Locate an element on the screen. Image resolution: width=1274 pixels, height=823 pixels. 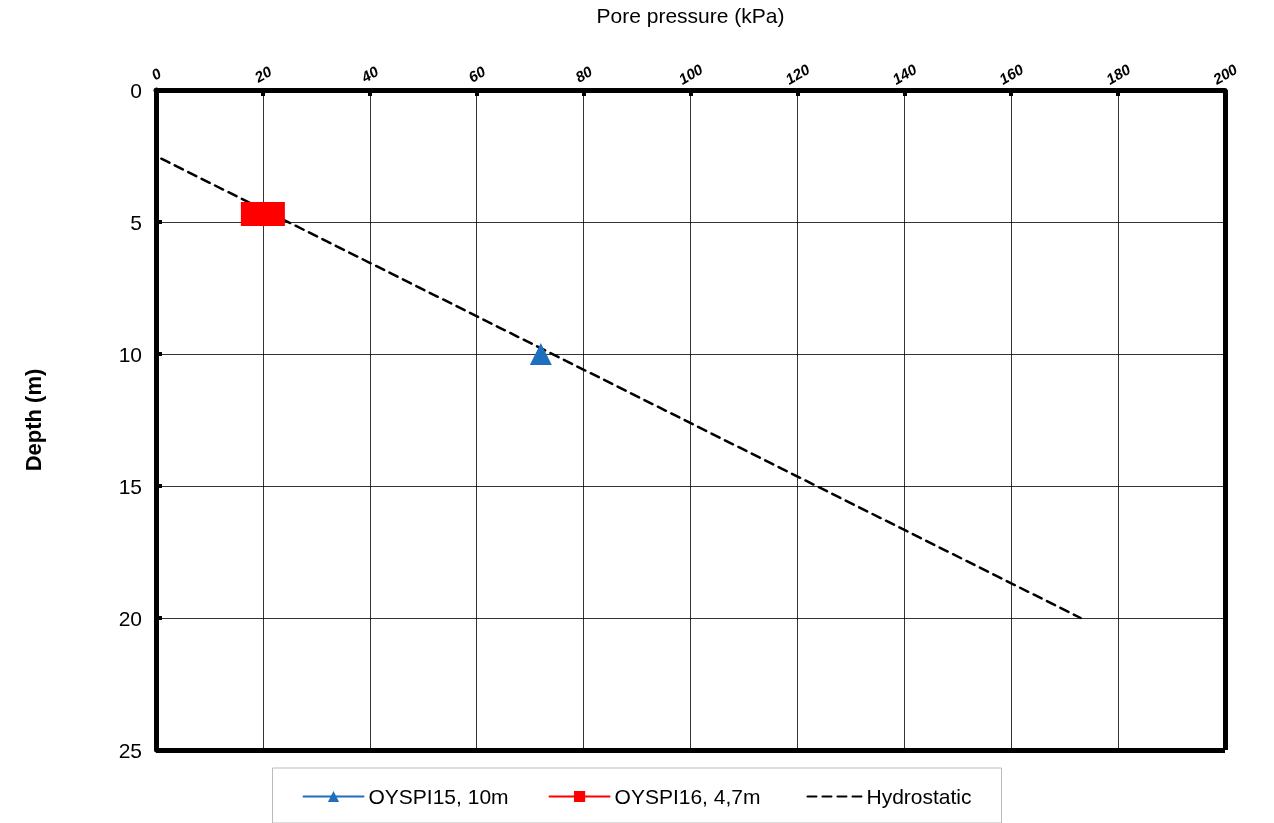
x-tick-label: 20 is located at coordinates (262, 74).